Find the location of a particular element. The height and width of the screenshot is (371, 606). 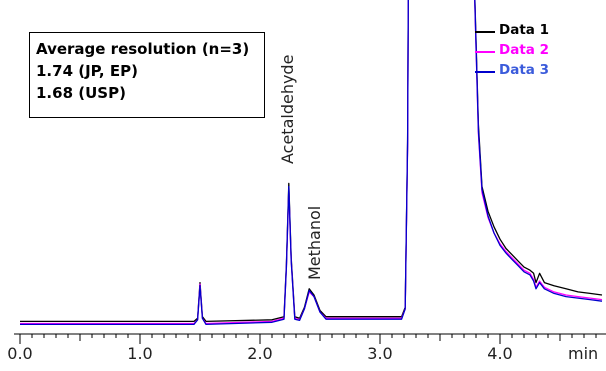

peak-label-acetaldehyde: Acetaldehyde is located at coordinates (287, 109).